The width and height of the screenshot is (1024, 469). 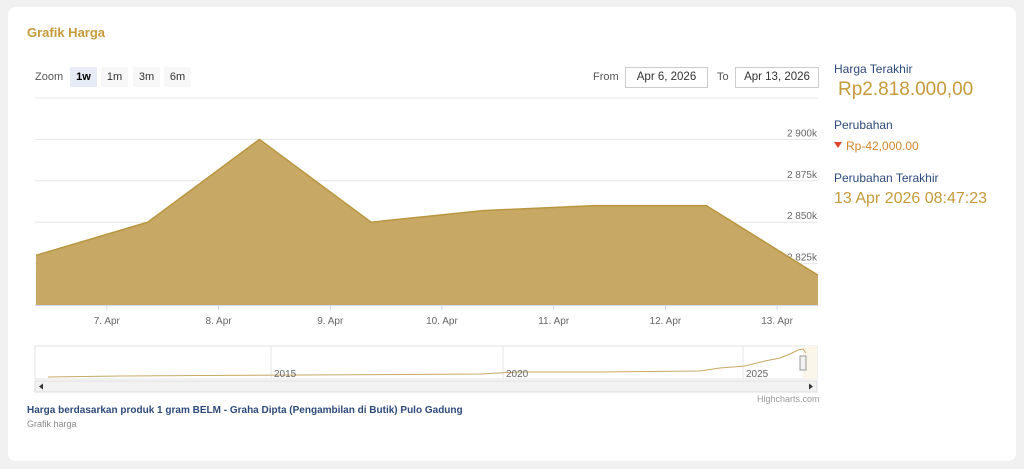 I want to click on from-input: Apr 6, 2026, so click(x=666, y=77).